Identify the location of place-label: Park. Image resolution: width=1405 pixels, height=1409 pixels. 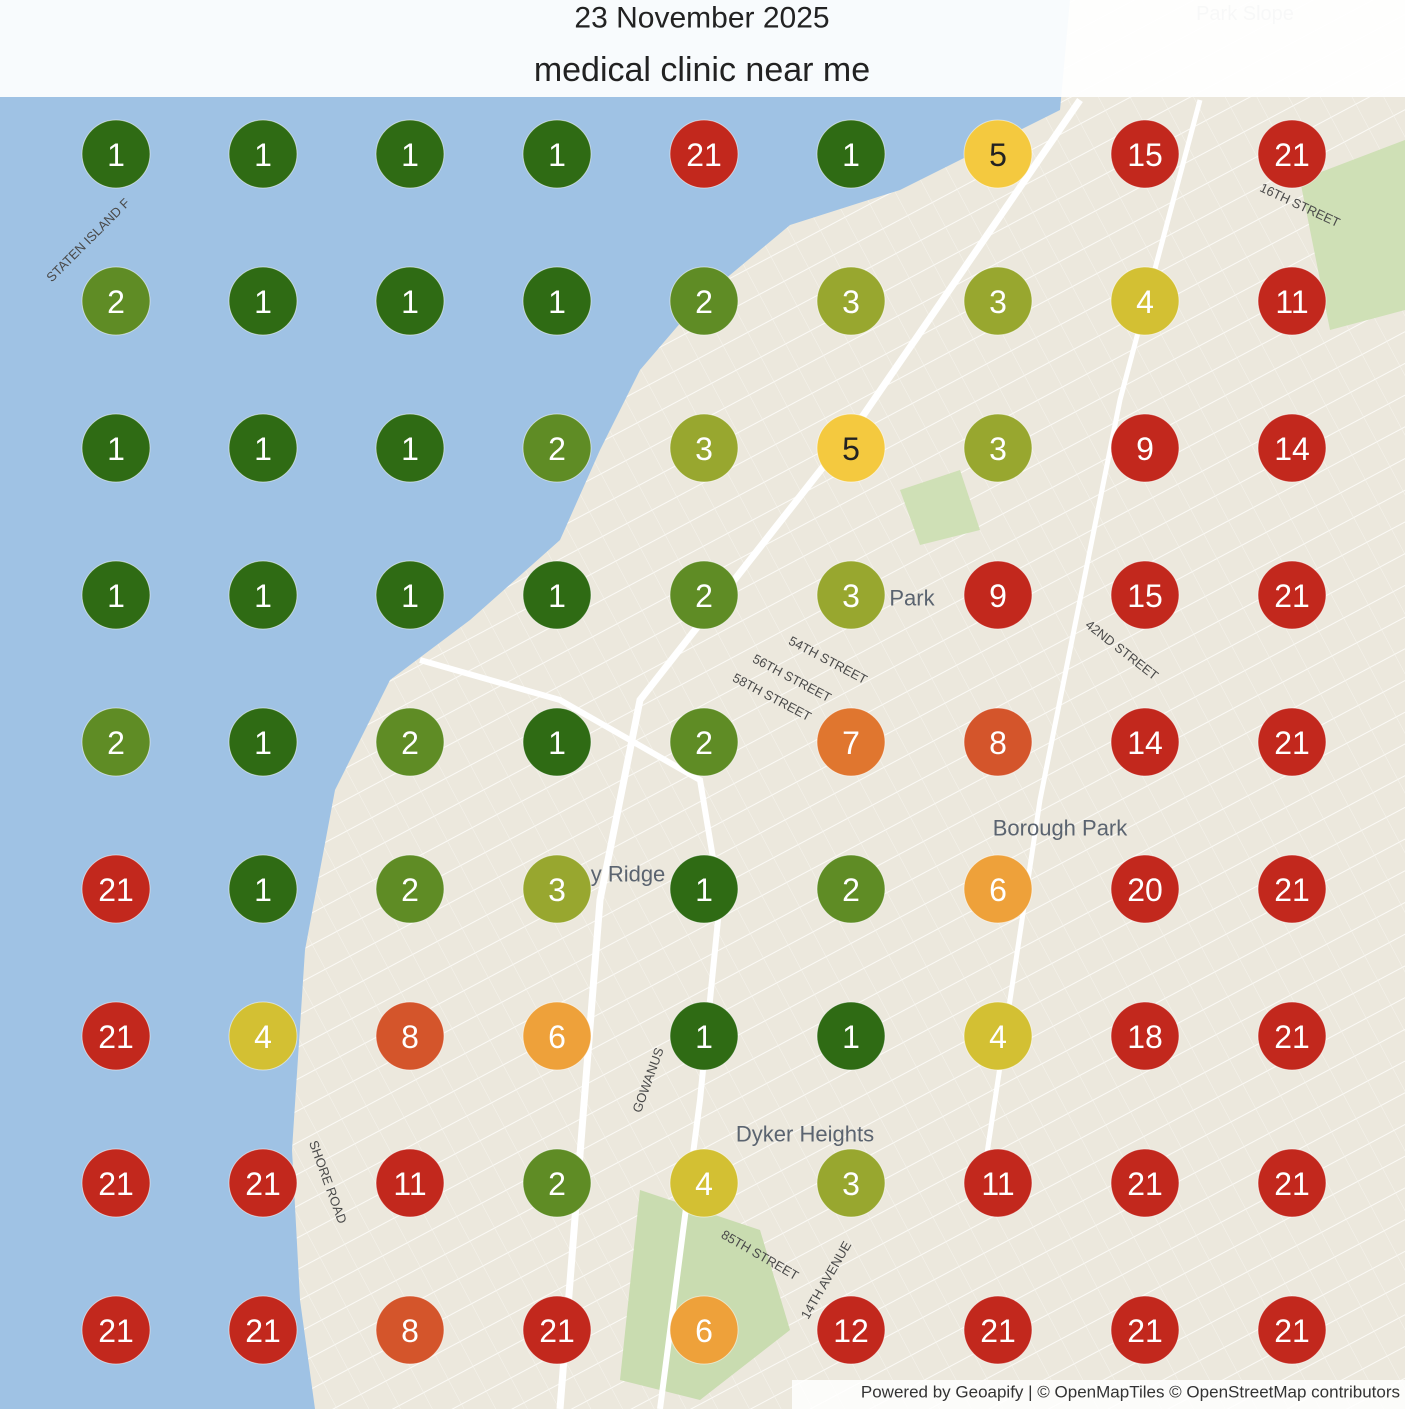
(912, 598).